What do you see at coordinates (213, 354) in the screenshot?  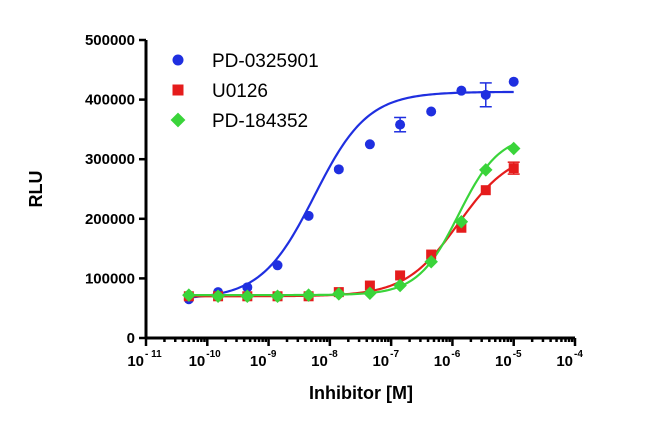 I see `x-tick-exponent: -10` at bounding box center [213, 354].